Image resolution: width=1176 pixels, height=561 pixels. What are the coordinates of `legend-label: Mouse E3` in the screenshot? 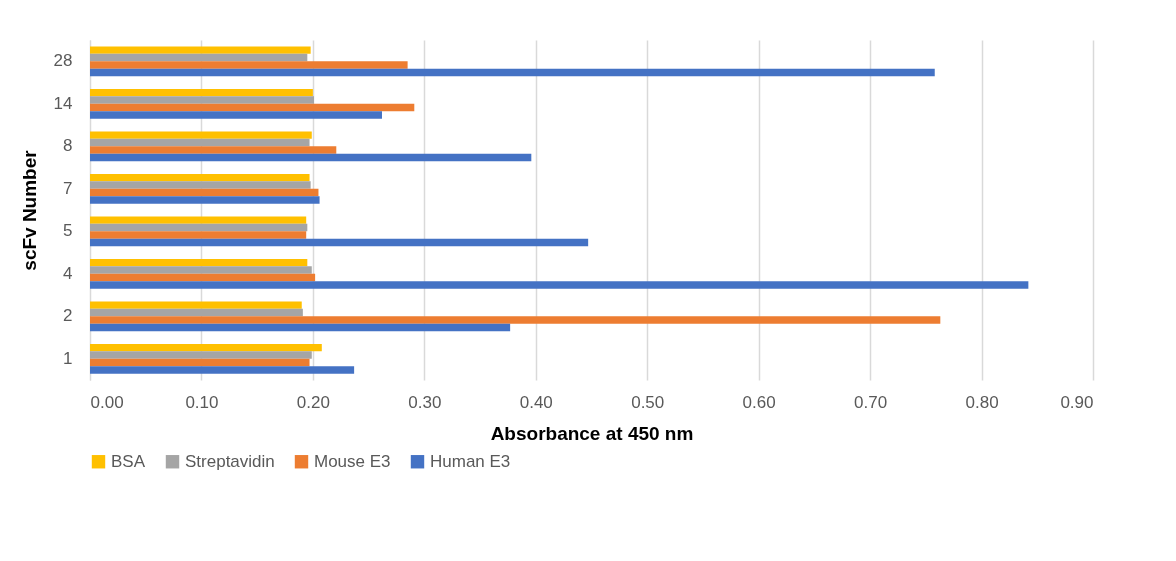 It's located at (352, 461).